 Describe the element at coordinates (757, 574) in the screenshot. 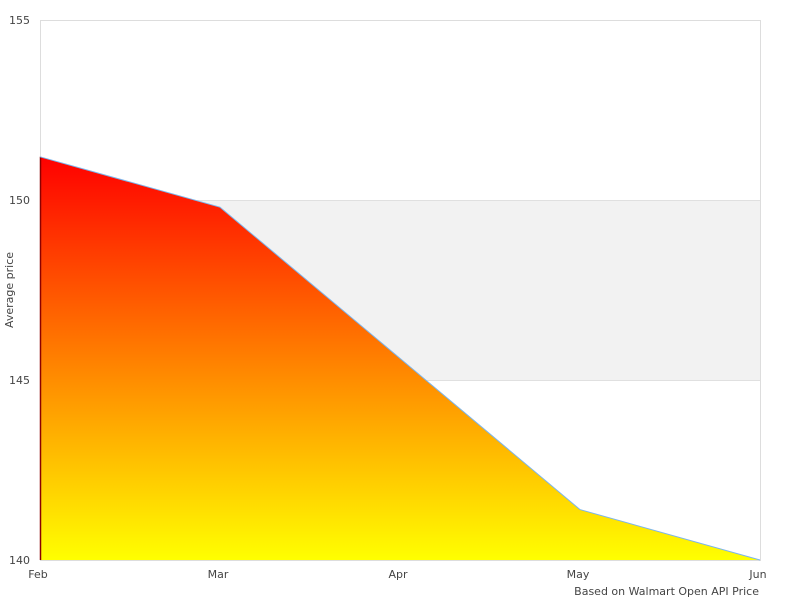

I see `x-tick-label: Jun` at that location.